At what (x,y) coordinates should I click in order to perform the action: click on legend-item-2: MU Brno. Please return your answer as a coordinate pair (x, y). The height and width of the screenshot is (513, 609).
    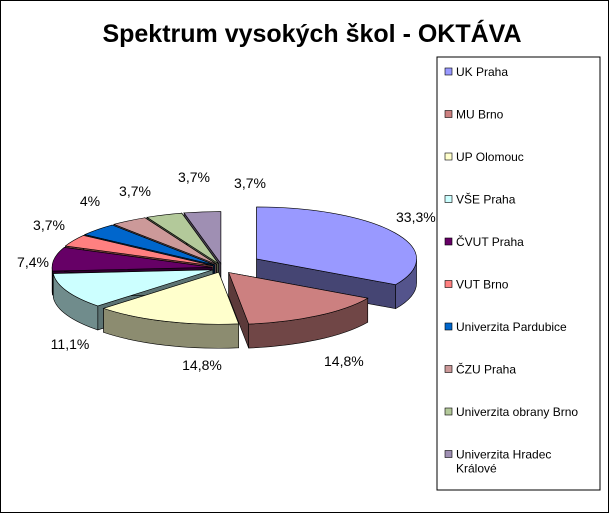
    Looking at the image, I should click on (474, 115).